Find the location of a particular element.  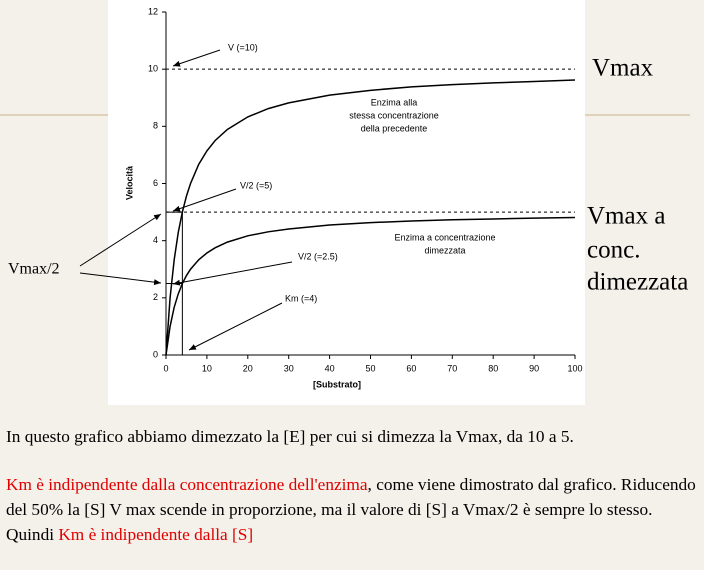

annotation: V (=10) is located at coordinates (243, 47).